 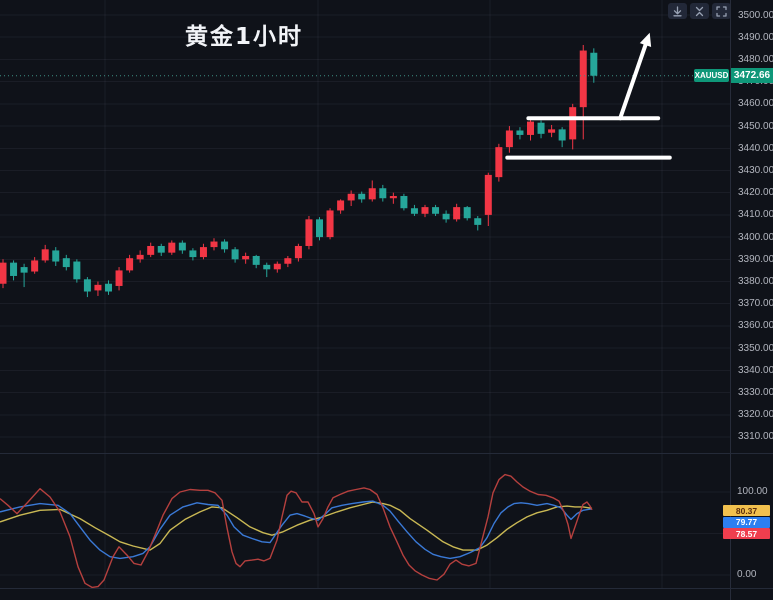 What do you see at coordinates (755, 59) in the screenshot?
I see `price-axis-label: 3480.00` at bounding box center [755, 59].